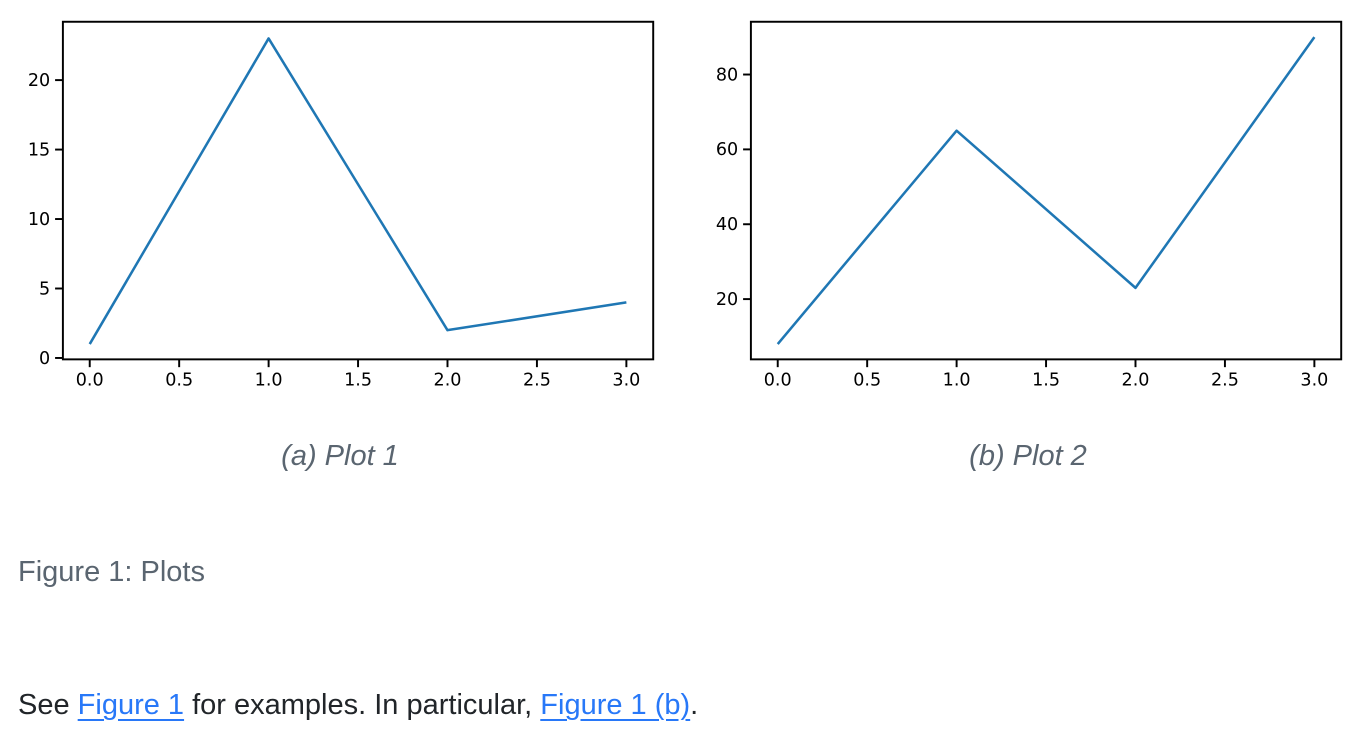 The width and height of the screenshot is (1368, 754). I want to click on y-tick-label: 15, so click(39, 150).